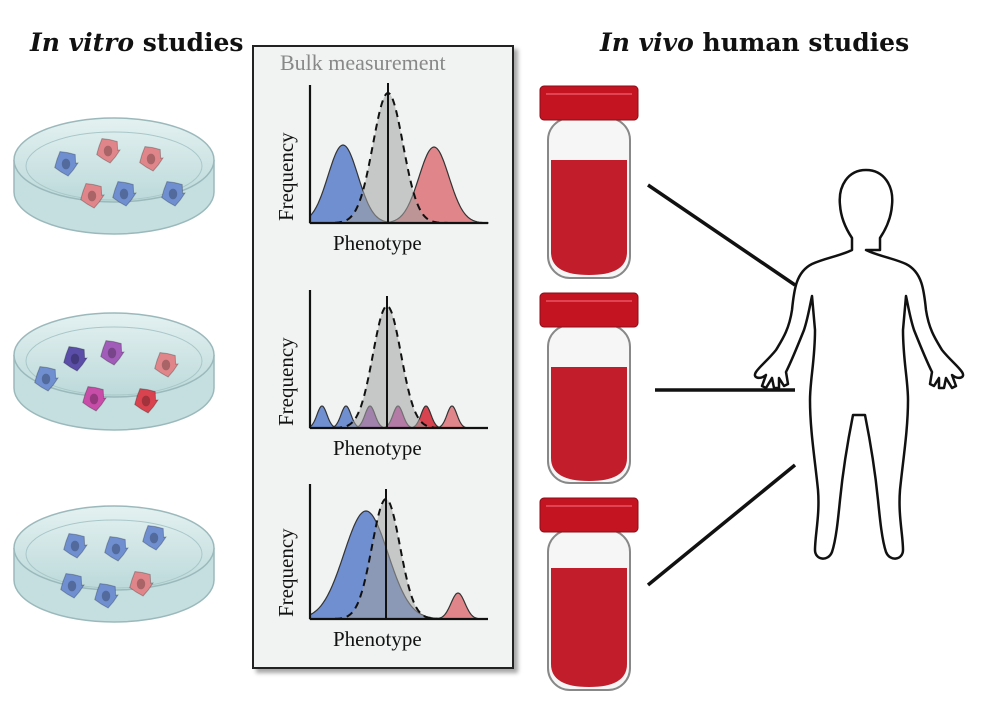  I want to click on distribution-plot-1: Frequency Phenotype, so click(381, 169).